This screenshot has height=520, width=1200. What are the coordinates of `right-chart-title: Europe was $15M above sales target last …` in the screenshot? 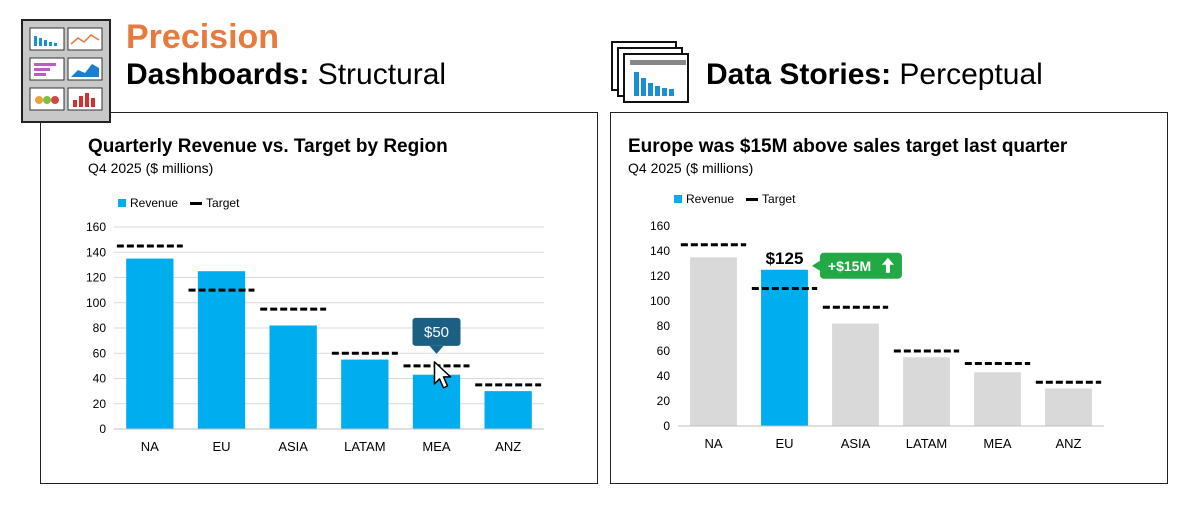 It's located at (848, 146).